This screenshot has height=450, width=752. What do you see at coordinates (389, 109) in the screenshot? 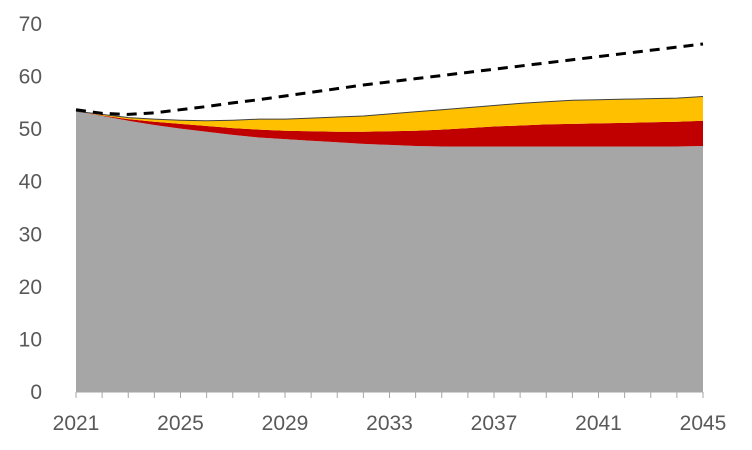
I see `stack-top-outline` at bounding box center [389, 109].